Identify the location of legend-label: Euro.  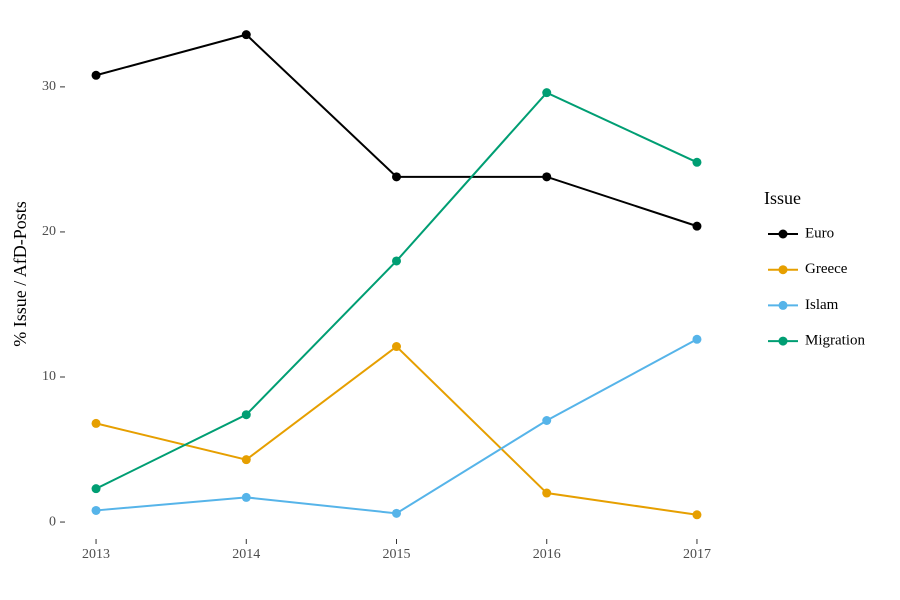
(819, 233).